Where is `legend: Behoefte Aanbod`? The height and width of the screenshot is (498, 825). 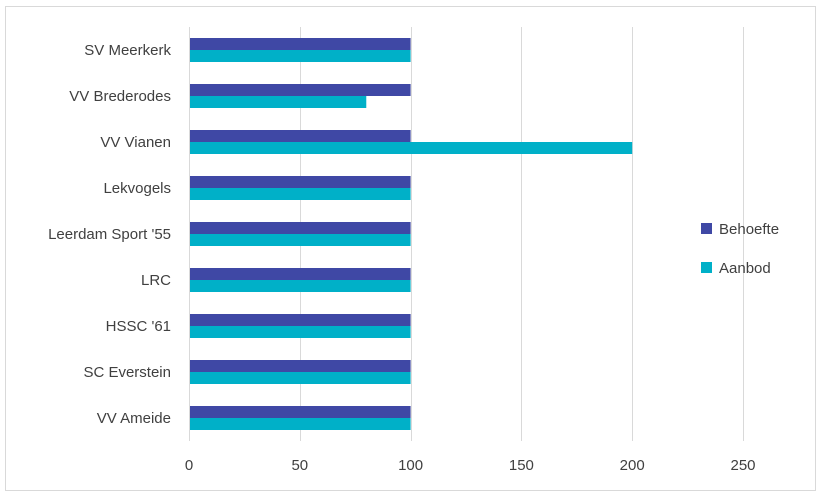 legend: Behoefte Aanbod is located at coordinates (740, 249).